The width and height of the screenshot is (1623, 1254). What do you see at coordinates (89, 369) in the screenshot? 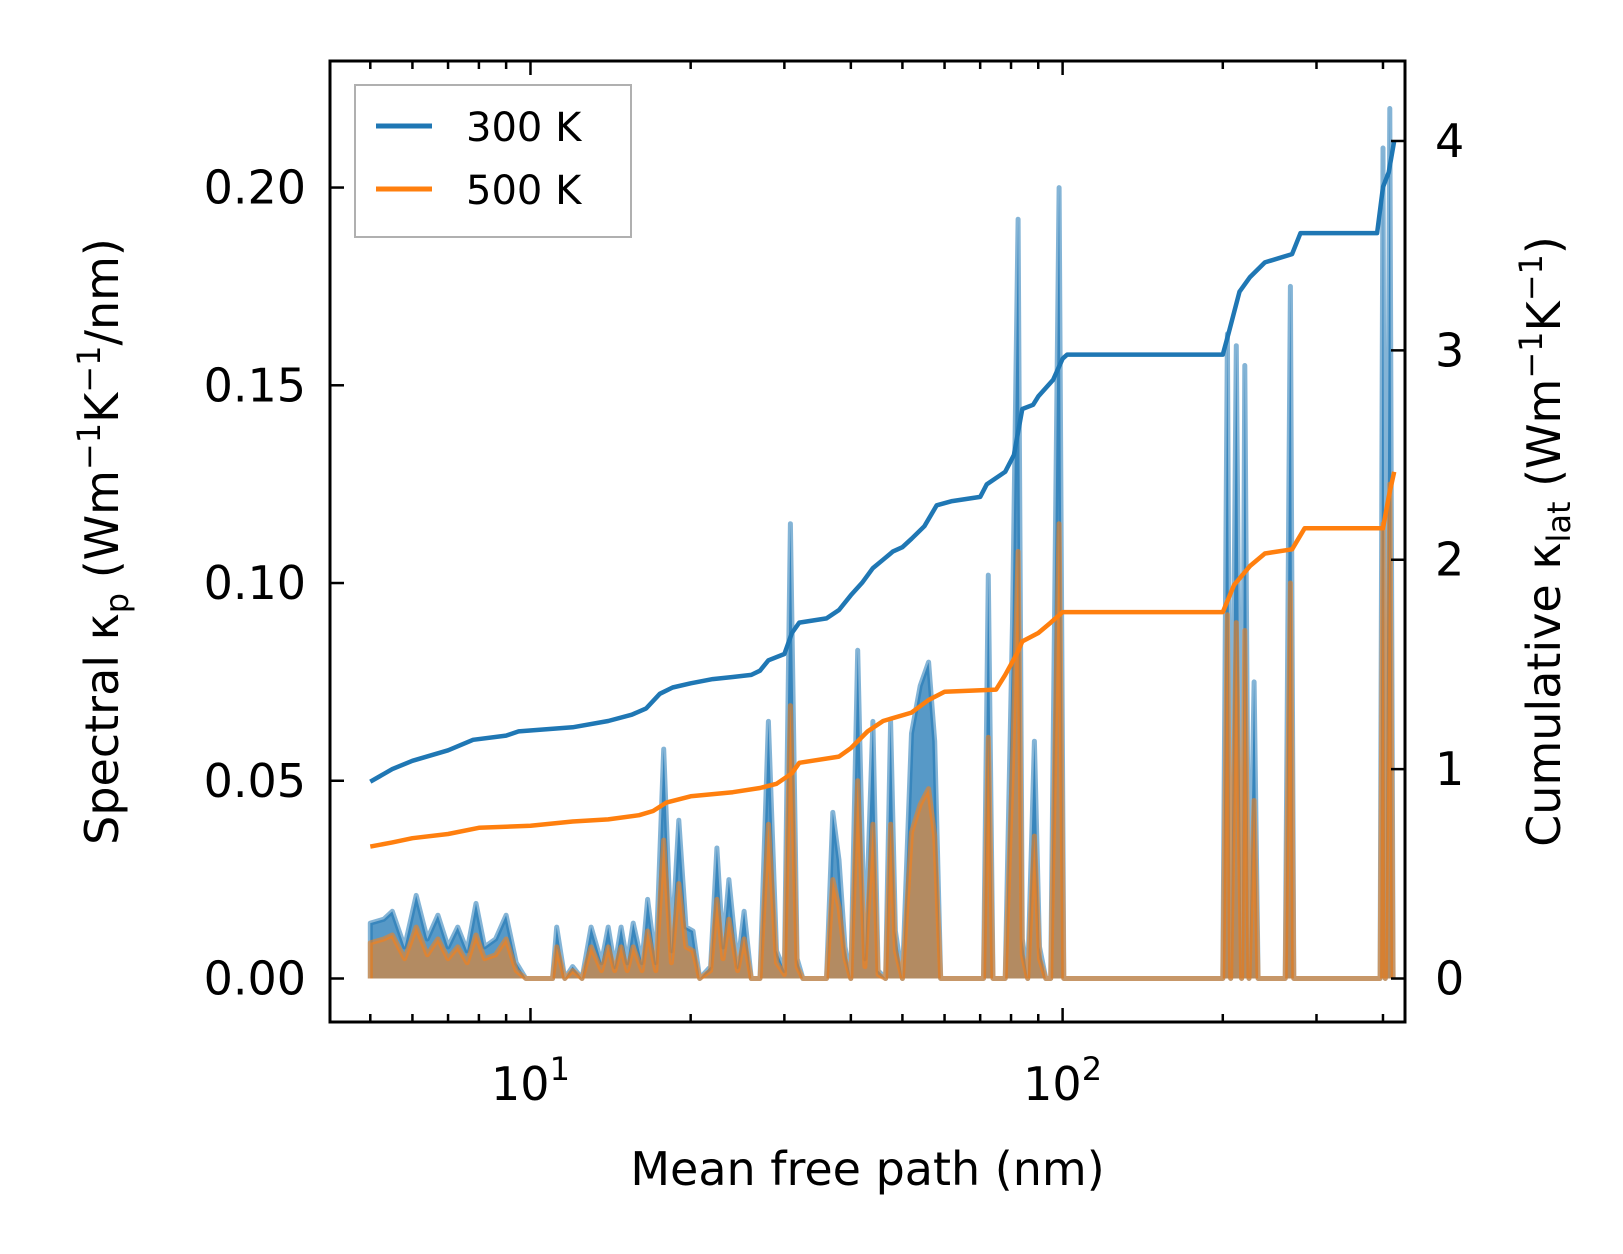
I see `y-left-title-sup2: −1` at bounding box center [89, 369].